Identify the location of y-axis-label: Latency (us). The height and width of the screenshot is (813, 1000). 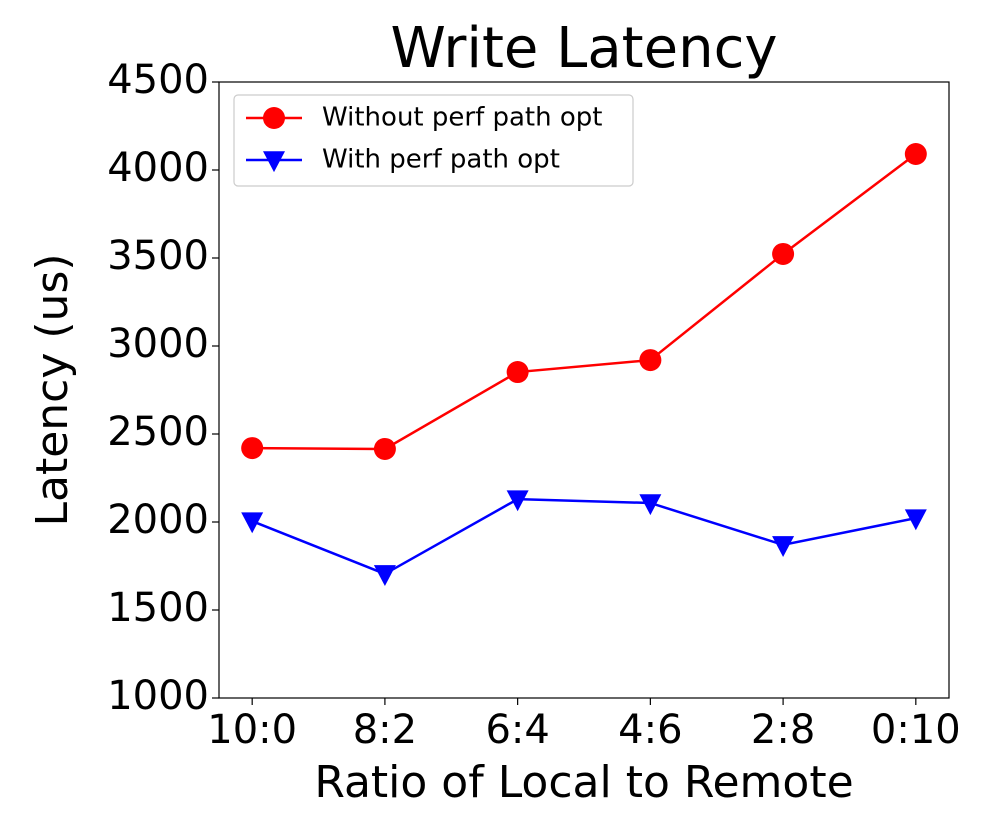
(52, 389).